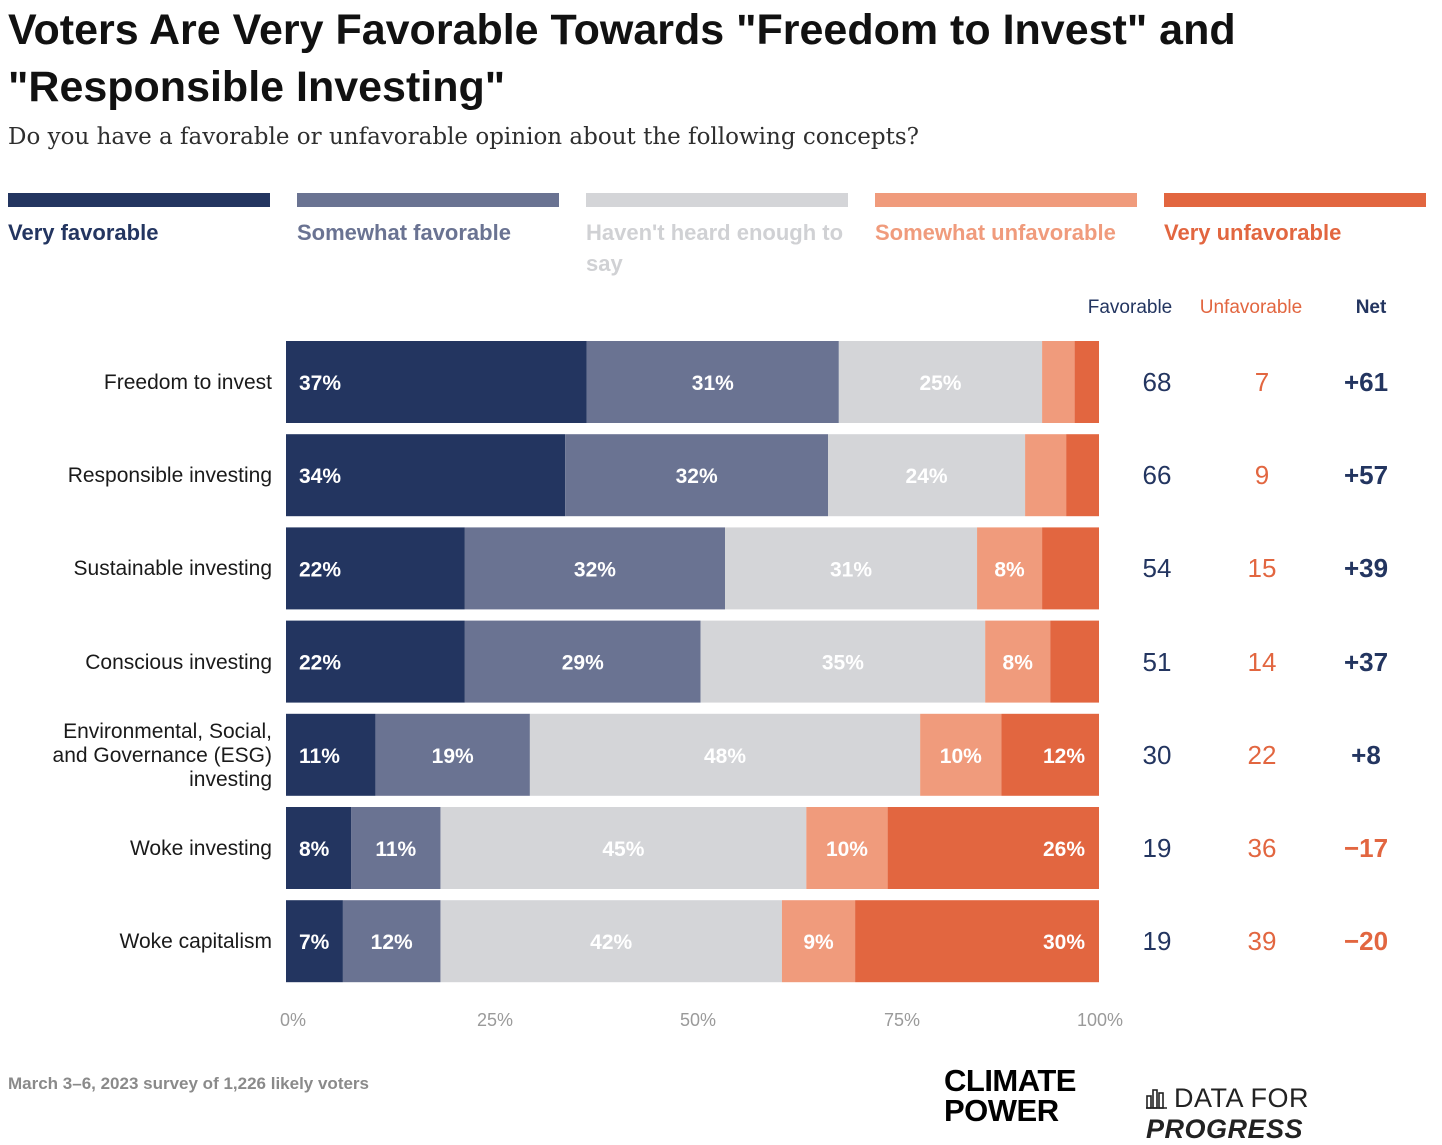  Describe the element at coordinates (320, 383) in the screenshot. I see `data-label: 37%` at that location.